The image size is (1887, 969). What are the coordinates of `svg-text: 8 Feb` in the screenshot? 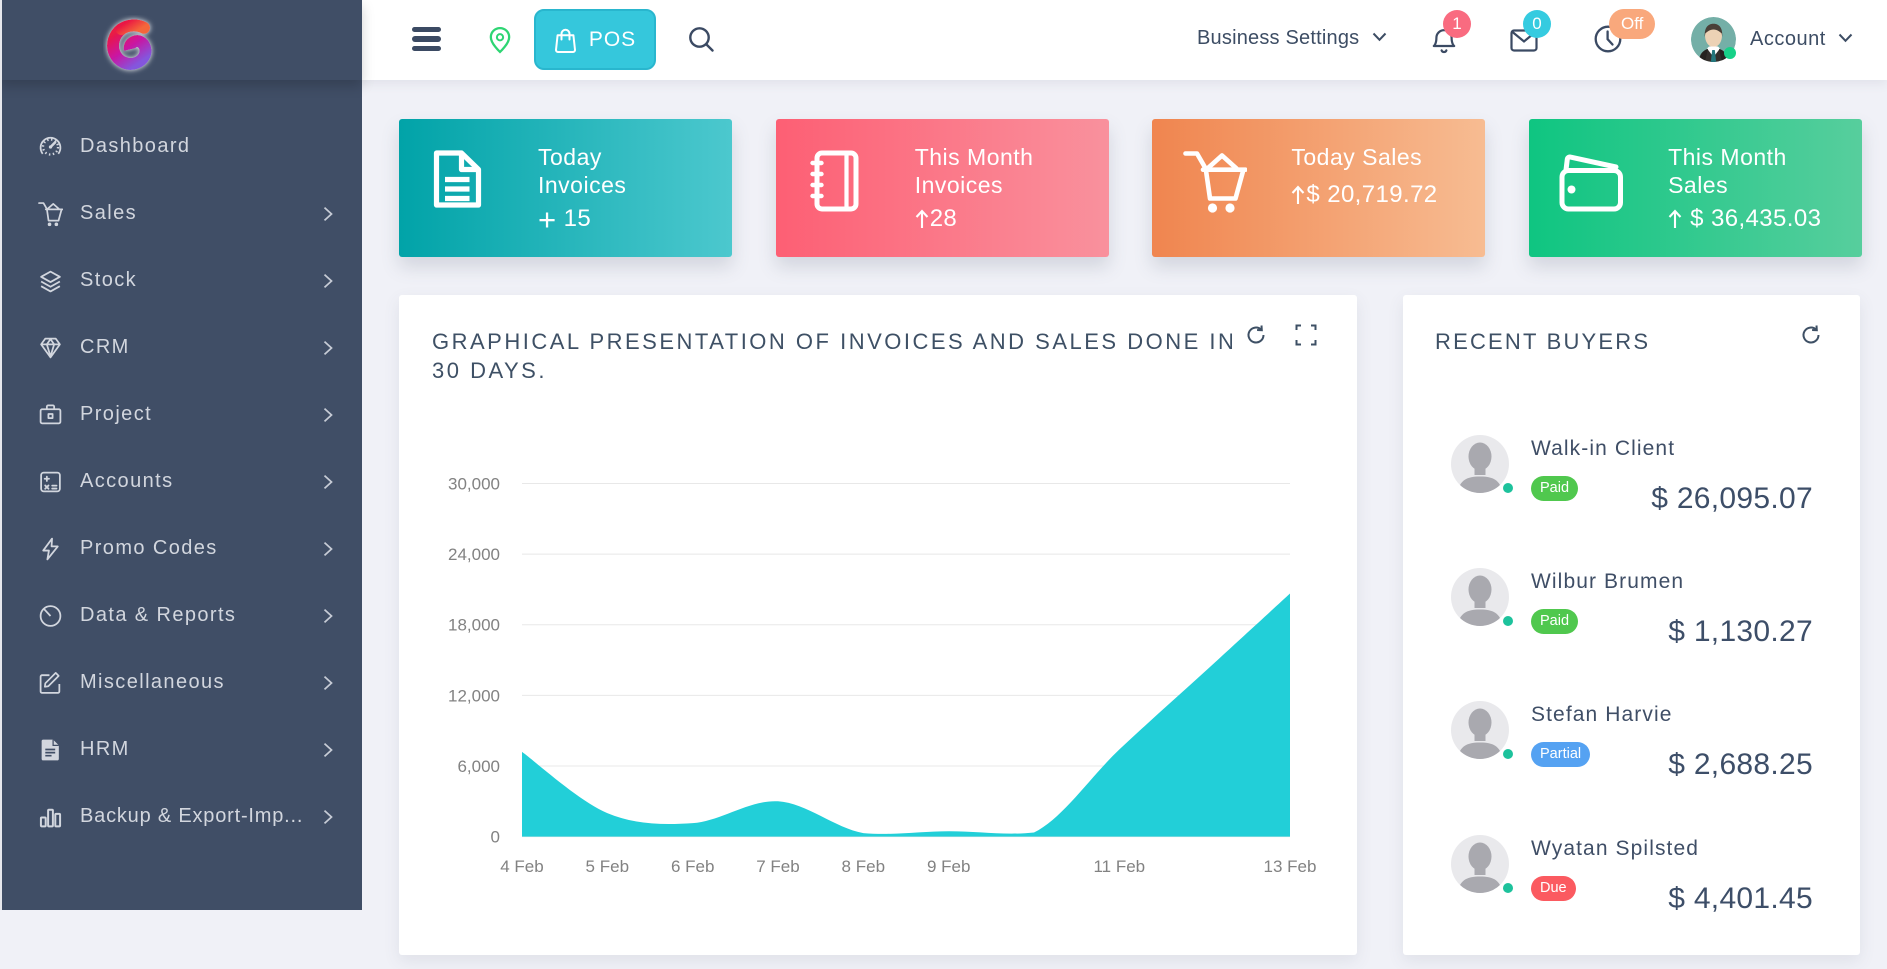 It's located at (863, 866).